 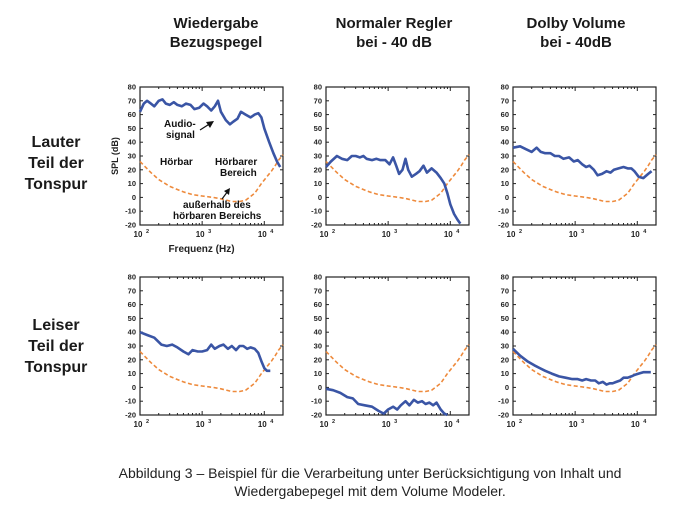 I want to click on annotation-arrowhead, so click(x=210, y=124).